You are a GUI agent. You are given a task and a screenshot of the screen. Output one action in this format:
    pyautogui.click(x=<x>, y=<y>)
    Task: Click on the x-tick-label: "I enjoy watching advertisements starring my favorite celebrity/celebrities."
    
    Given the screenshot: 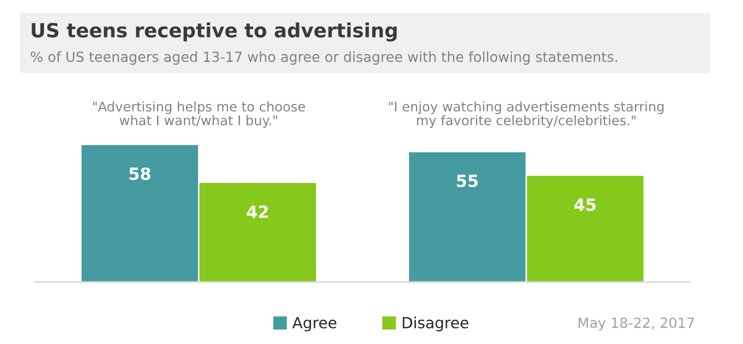 What is the action you would take?
    pyautogui.click(x=526, y=114)
    